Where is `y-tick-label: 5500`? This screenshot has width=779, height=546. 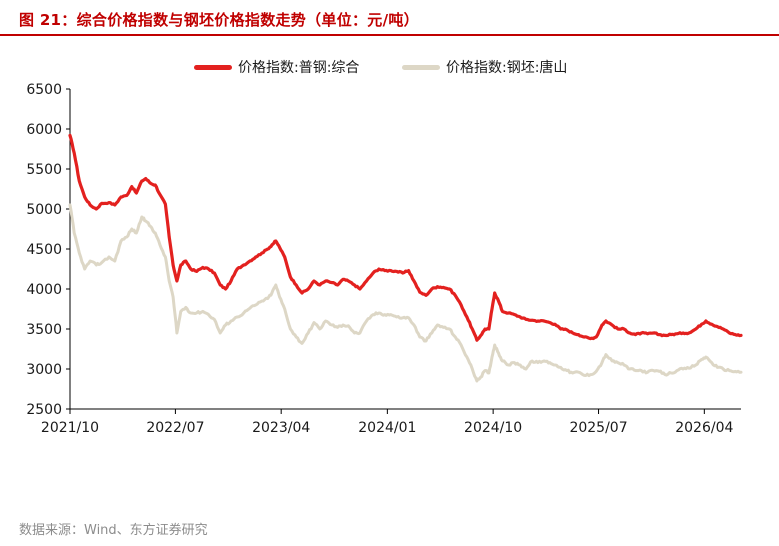
y-tick-label: 5500 is located at coordinates (44, 170).